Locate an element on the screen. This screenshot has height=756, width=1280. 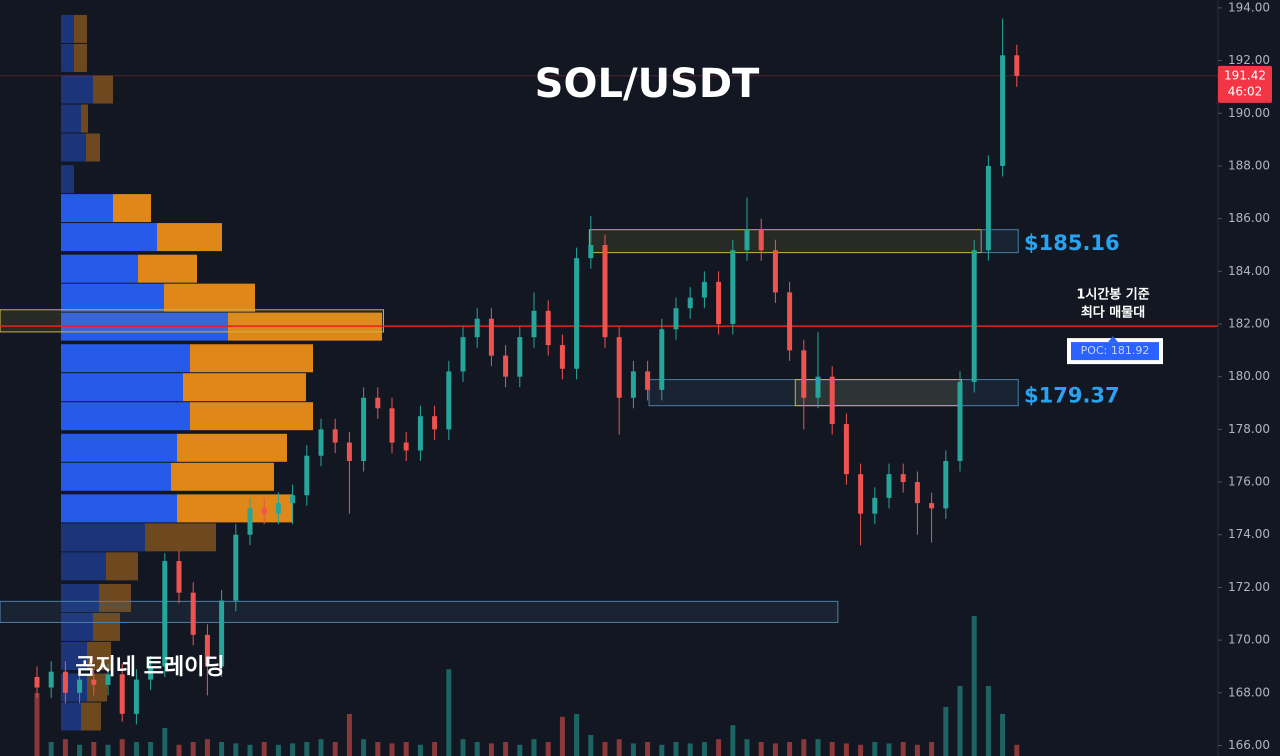
y-tick-label: 190.00 is located at coordinates (1249, 113).